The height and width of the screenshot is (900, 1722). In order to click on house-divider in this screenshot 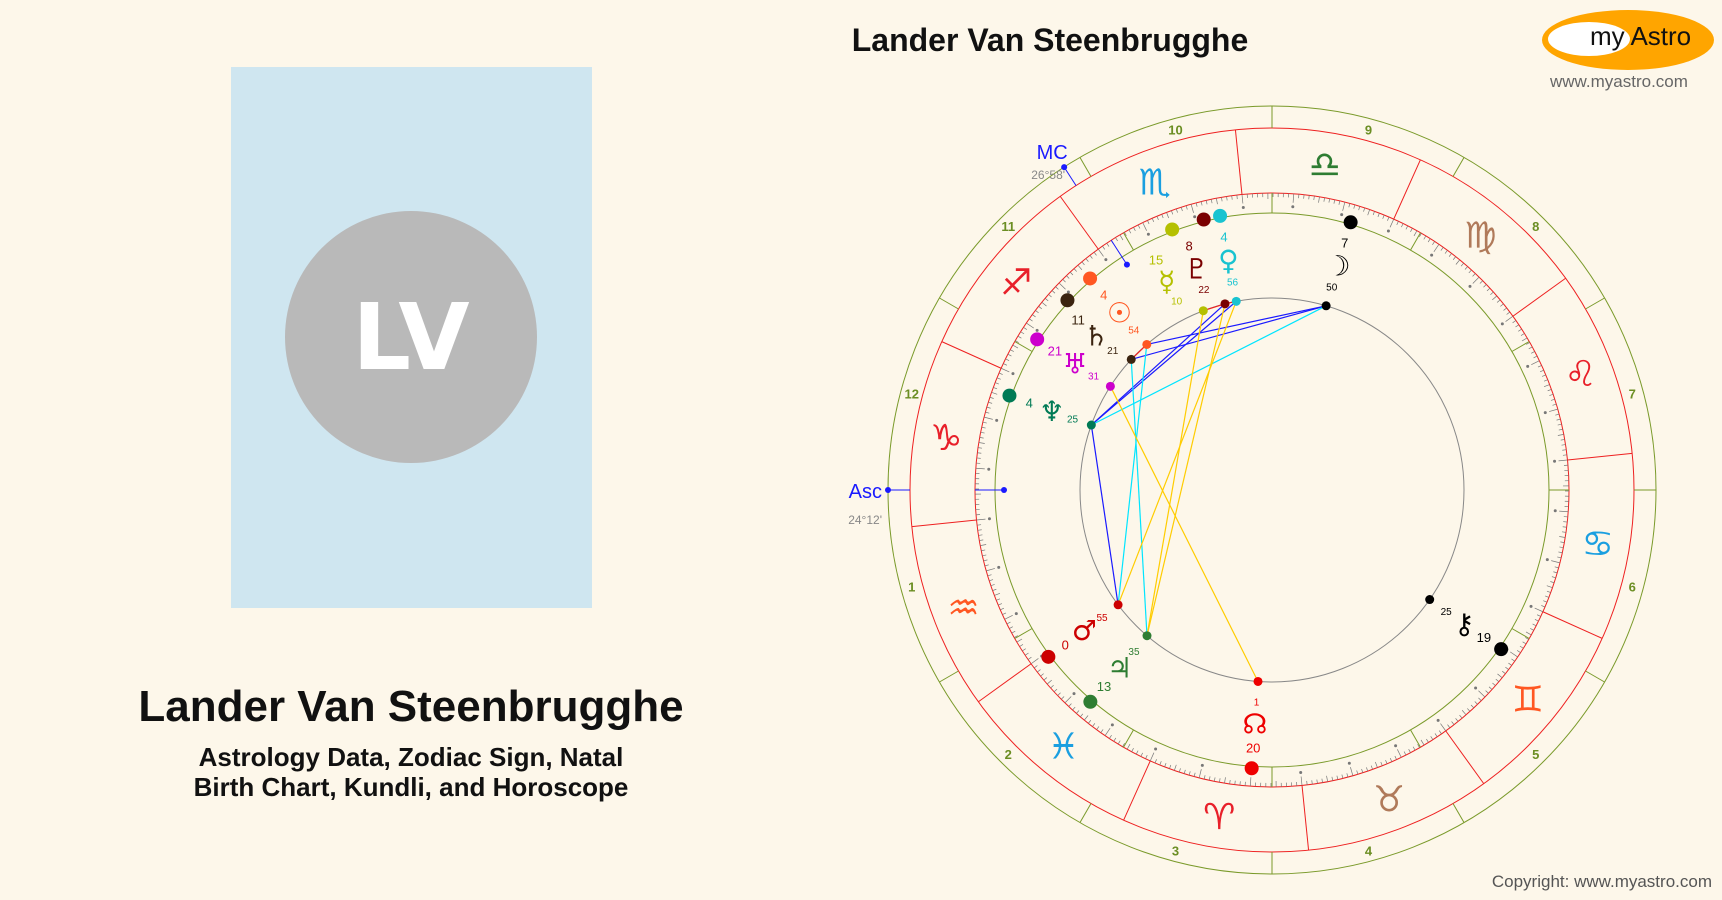, I will do `click(1085, 813)`.